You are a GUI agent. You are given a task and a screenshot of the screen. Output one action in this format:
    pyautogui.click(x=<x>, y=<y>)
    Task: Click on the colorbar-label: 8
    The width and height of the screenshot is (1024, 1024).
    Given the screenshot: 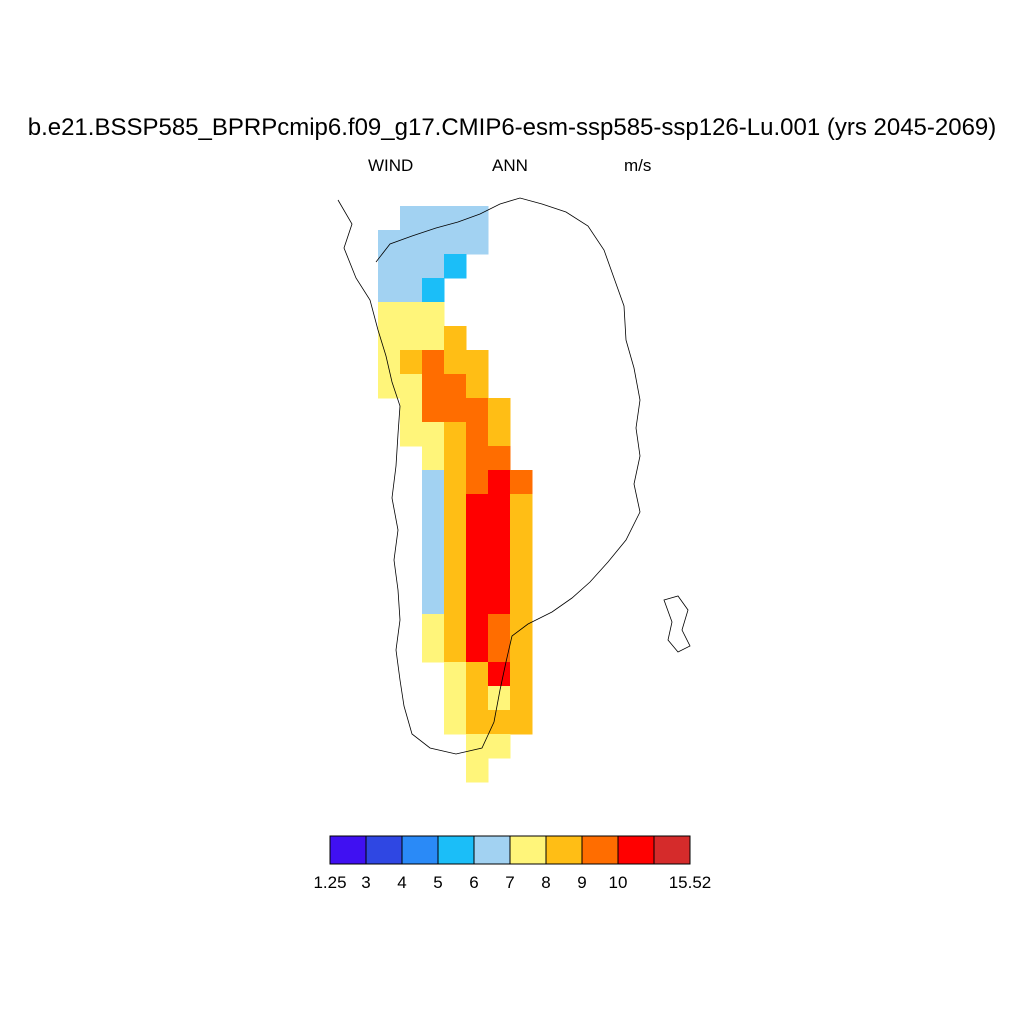 What is the action you would take?
    pyautogui.click(x=545, y=882)
    